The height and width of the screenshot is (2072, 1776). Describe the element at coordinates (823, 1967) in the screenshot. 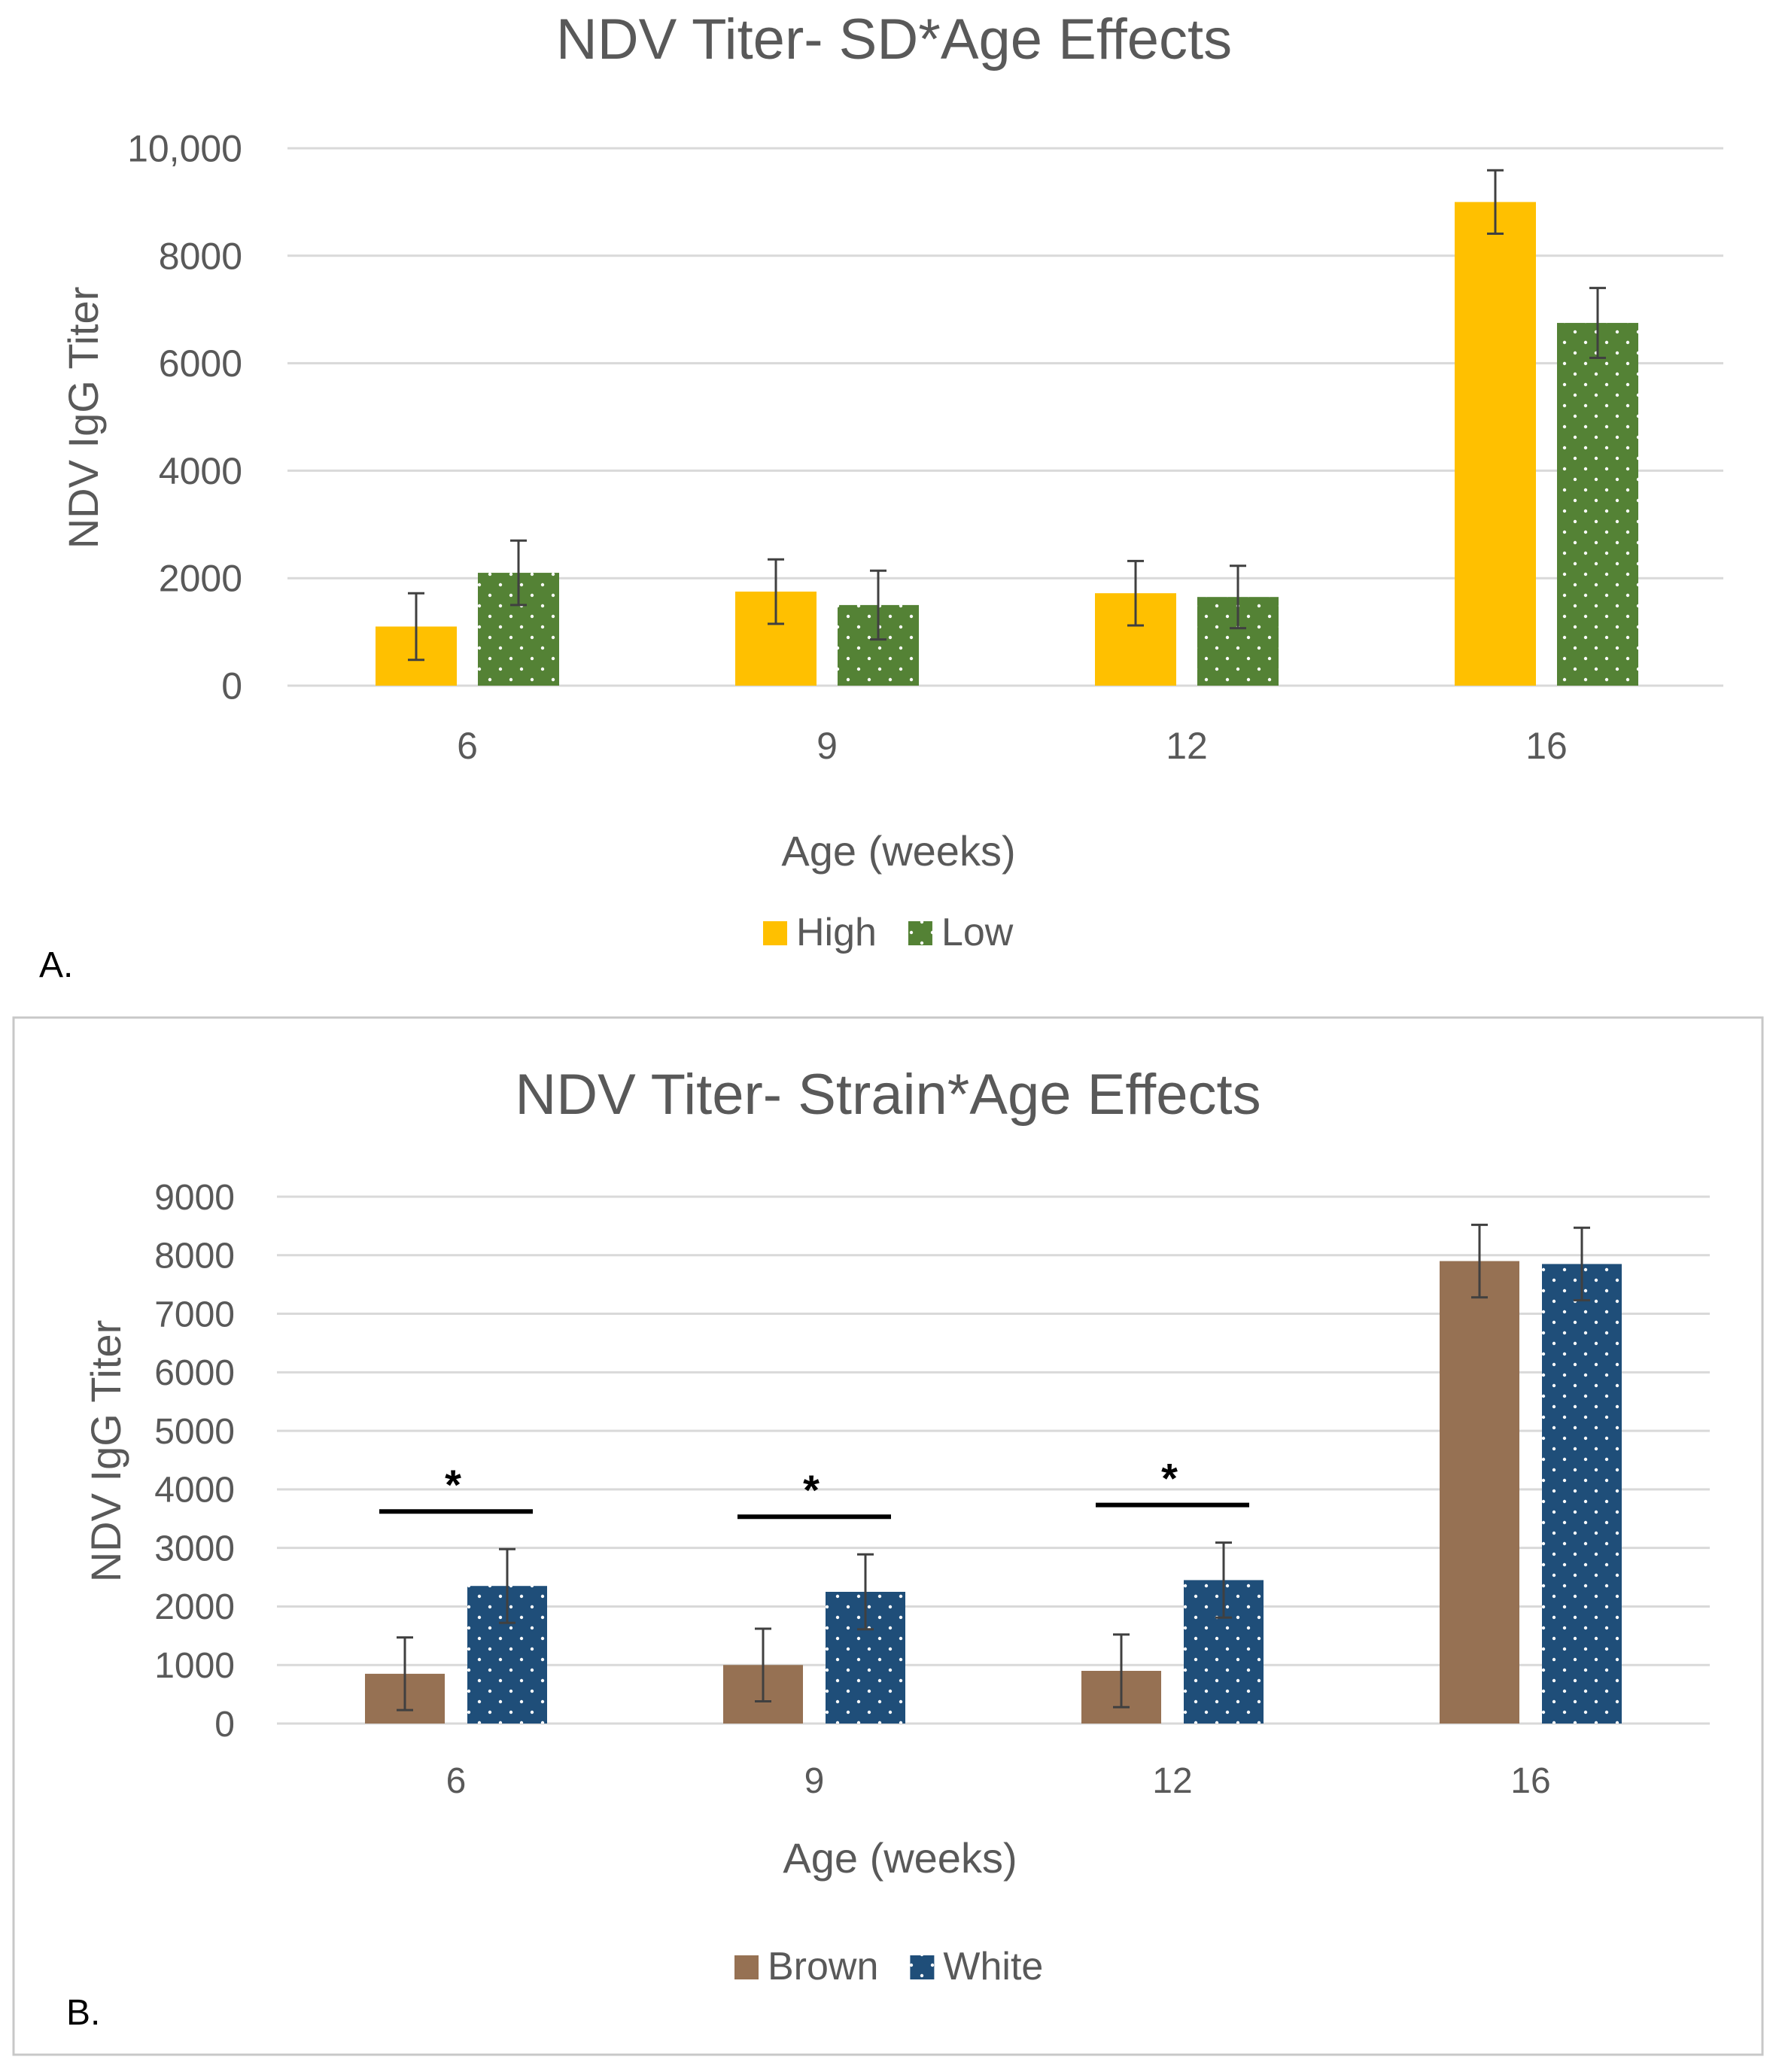

I see `legend-label-brown: Brown` at that location.